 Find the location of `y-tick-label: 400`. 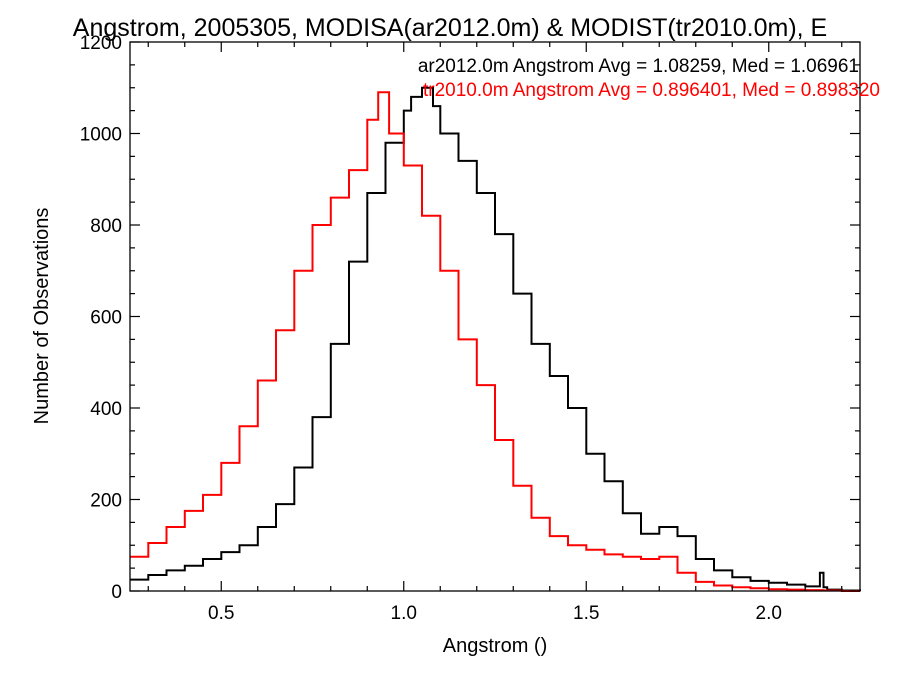

y-tick-label: 400 is located at coordinates (106, 409).